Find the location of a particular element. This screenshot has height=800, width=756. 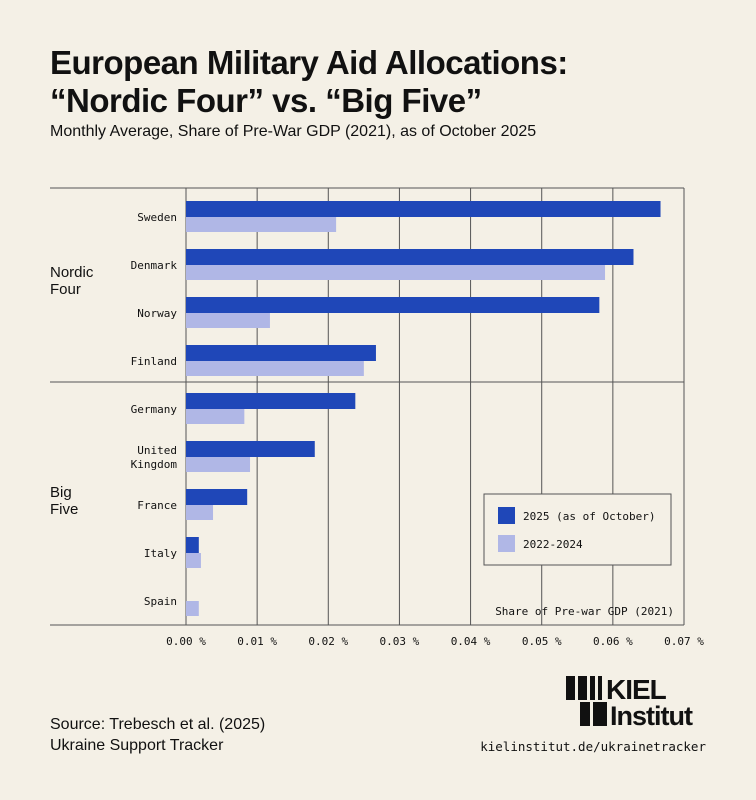

x-tick-label: 0.00 % is located at coordinates (186, 641).